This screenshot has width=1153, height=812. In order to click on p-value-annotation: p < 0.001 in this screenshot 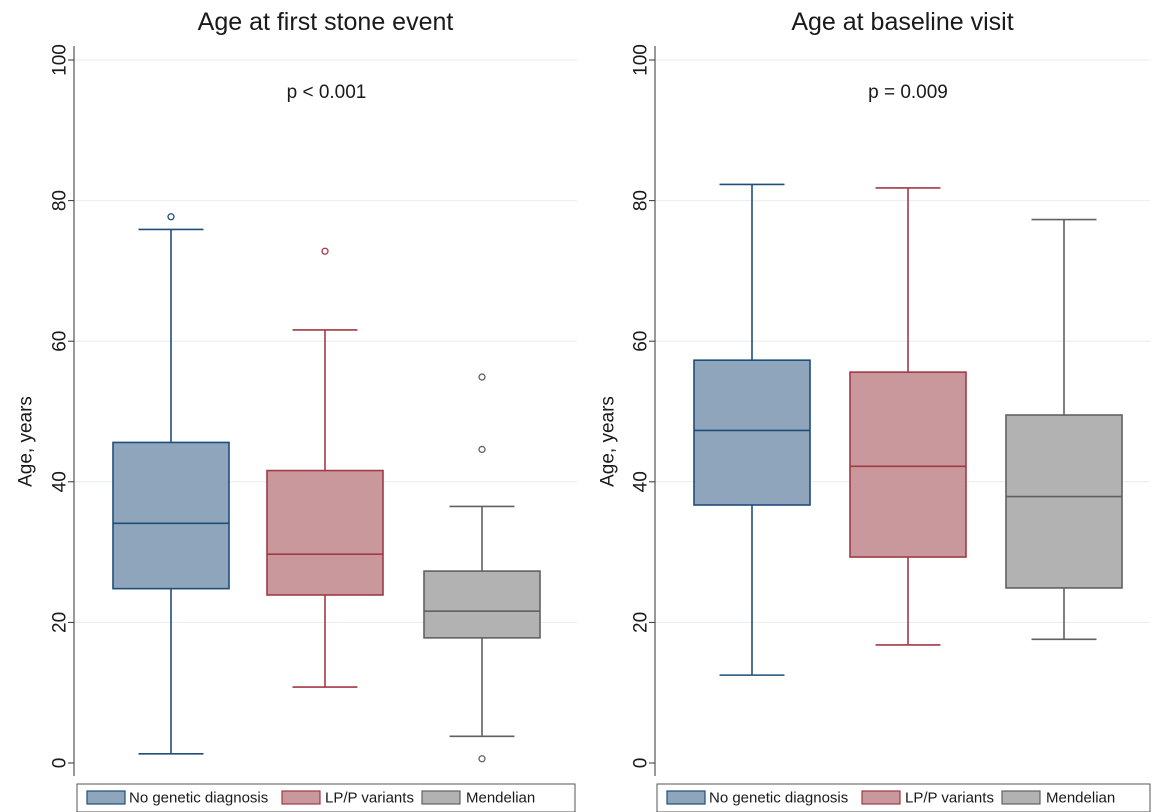, I will do `click(327, 92)`.